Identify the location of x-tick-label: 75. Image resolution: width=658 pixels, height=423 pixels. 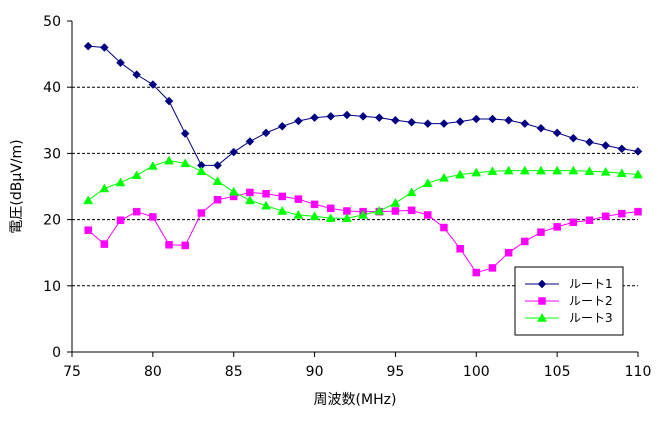
(72, 372).